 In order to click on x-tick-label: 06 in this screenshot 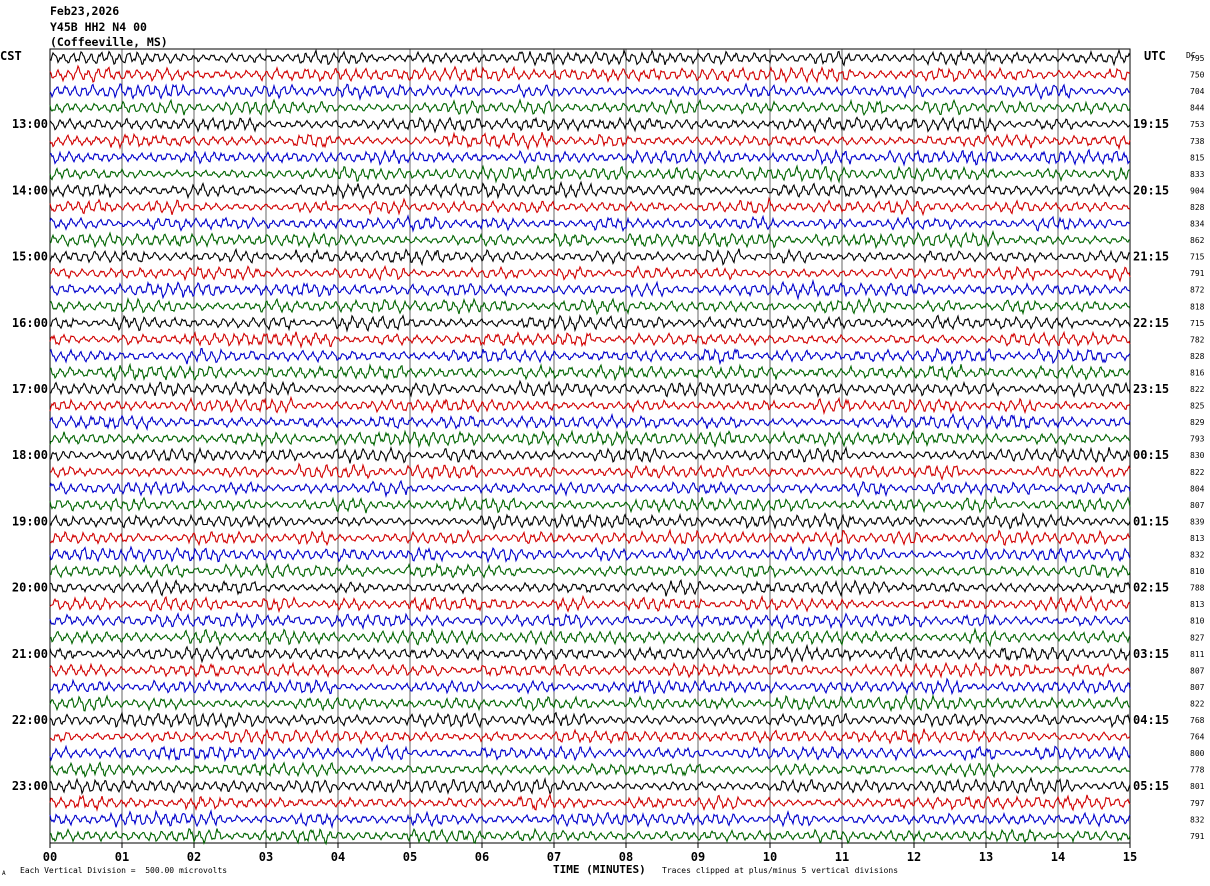, I will do `click(482, 857)`.